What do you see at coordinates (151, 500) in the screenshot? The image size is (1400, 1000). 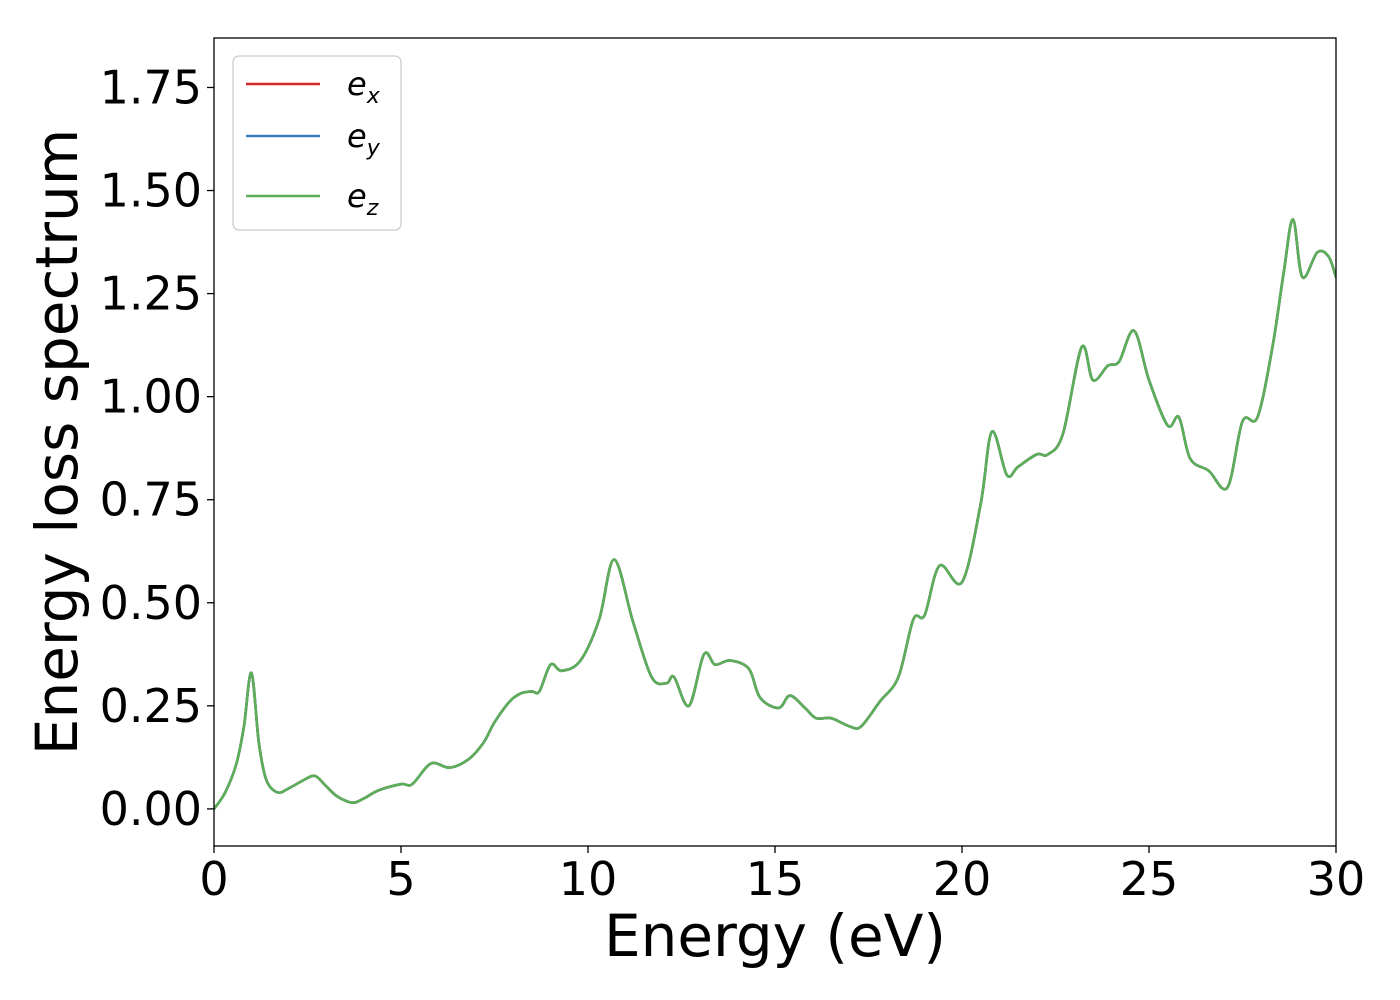 I see `y-tick-label: 0.75` at bounding box center [151, 500].